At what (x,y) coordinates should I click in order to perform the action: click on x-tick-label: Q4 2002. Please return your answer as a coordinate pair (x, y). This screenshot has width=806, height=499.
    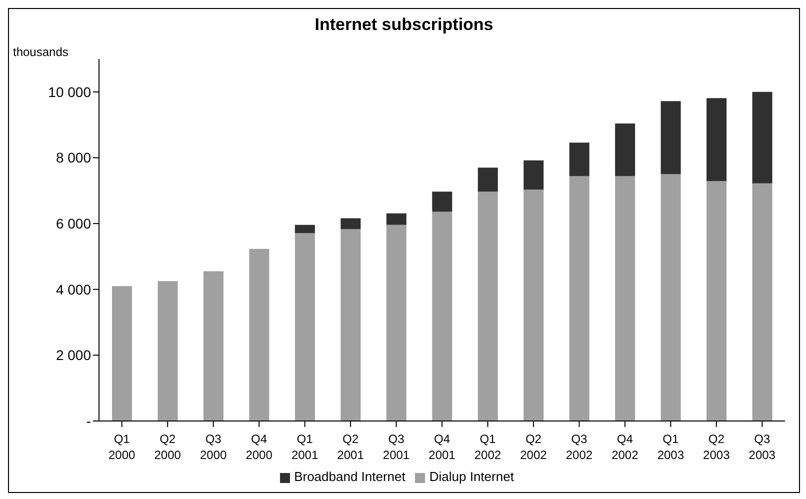
    Looking at the image, I should click on (625, 447).